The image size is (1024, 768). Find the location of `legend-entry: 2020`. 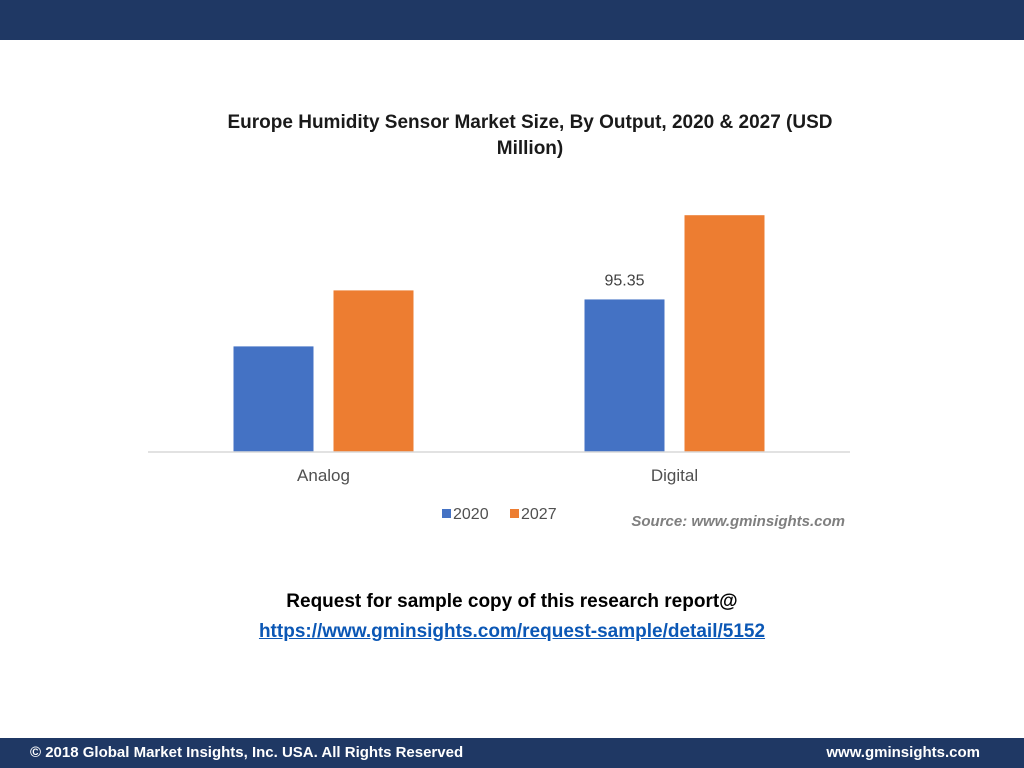

legend-entry: 2020 is located at coordinates (471, 514).